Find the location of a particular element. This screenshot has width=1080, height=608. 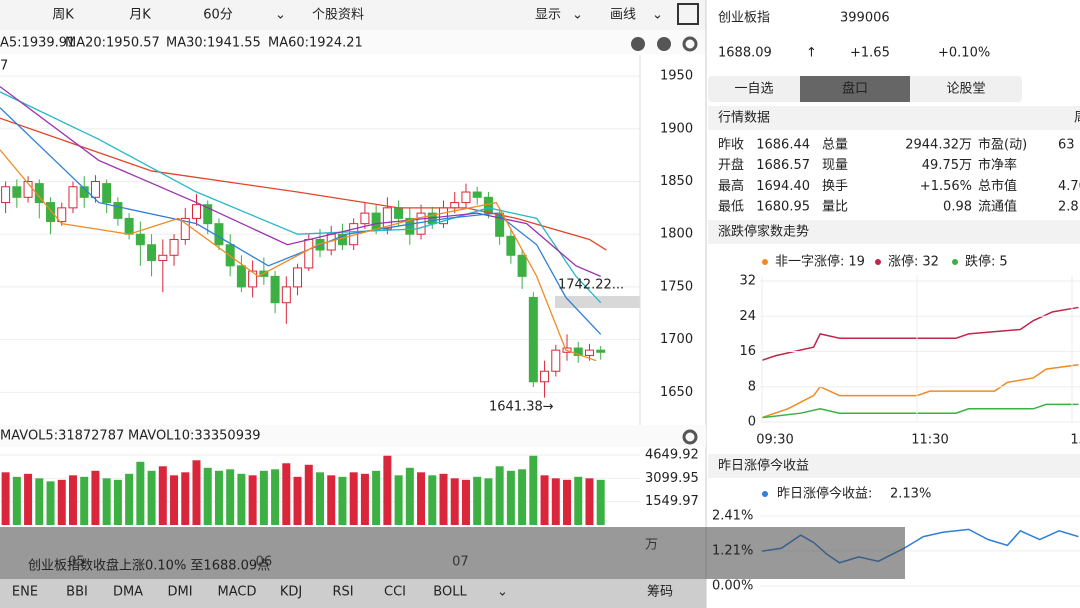

y-tick-label: 1950 is located at coordinates (676, 76).